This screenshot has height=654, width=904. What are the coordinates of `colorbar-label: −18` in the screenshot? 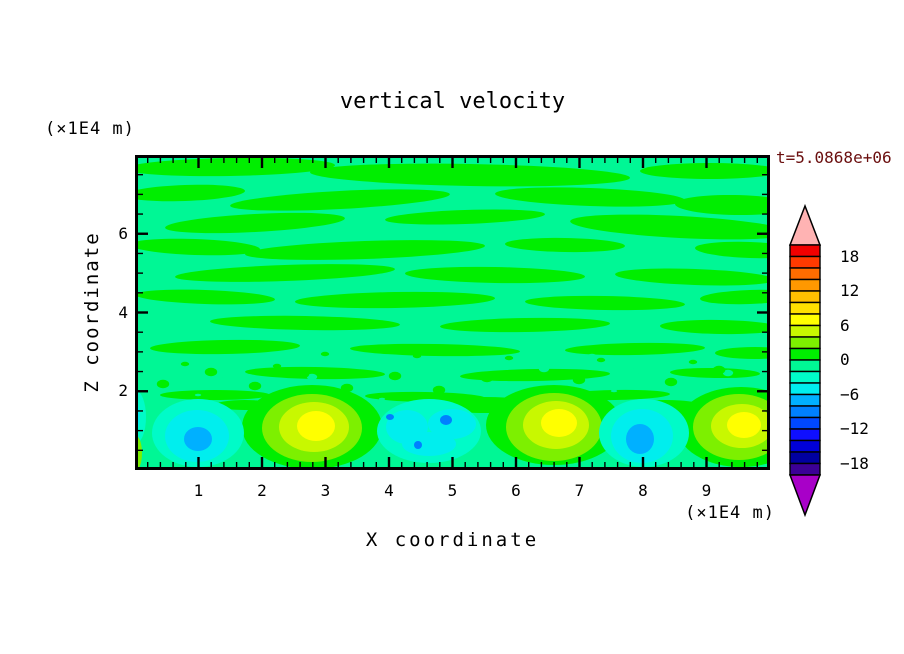 It's located at (854, 463).